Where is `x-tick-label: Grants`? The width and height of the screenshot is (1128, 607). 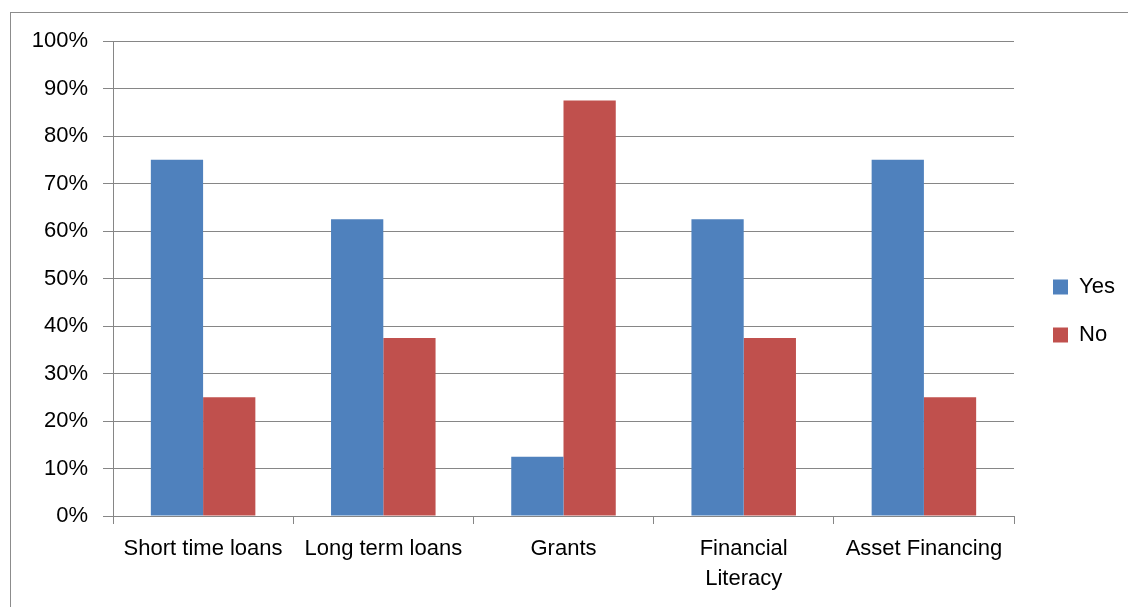
x-tick-label: Grants is located at coordinates (563, 547).